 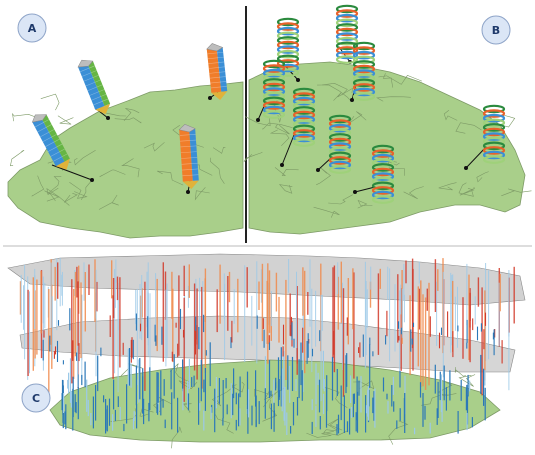 I want to click on prisms-a, so click(x=129, y=118).